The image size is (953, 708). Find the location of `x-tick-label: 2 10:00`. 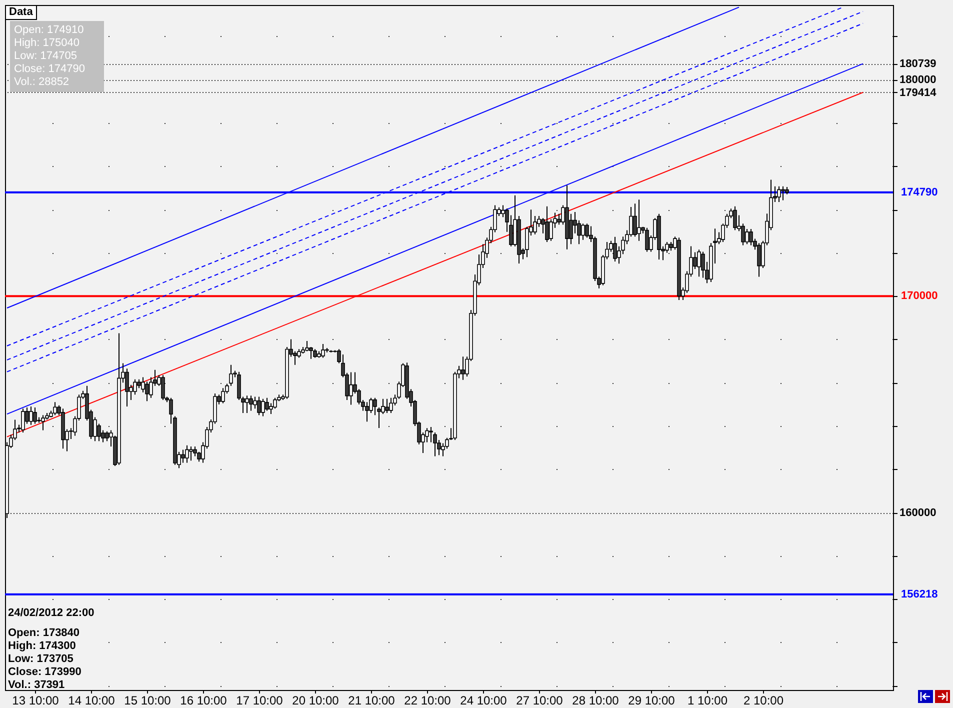

x-tick-label: 2 10:00 is located at coordinates (763, 701).